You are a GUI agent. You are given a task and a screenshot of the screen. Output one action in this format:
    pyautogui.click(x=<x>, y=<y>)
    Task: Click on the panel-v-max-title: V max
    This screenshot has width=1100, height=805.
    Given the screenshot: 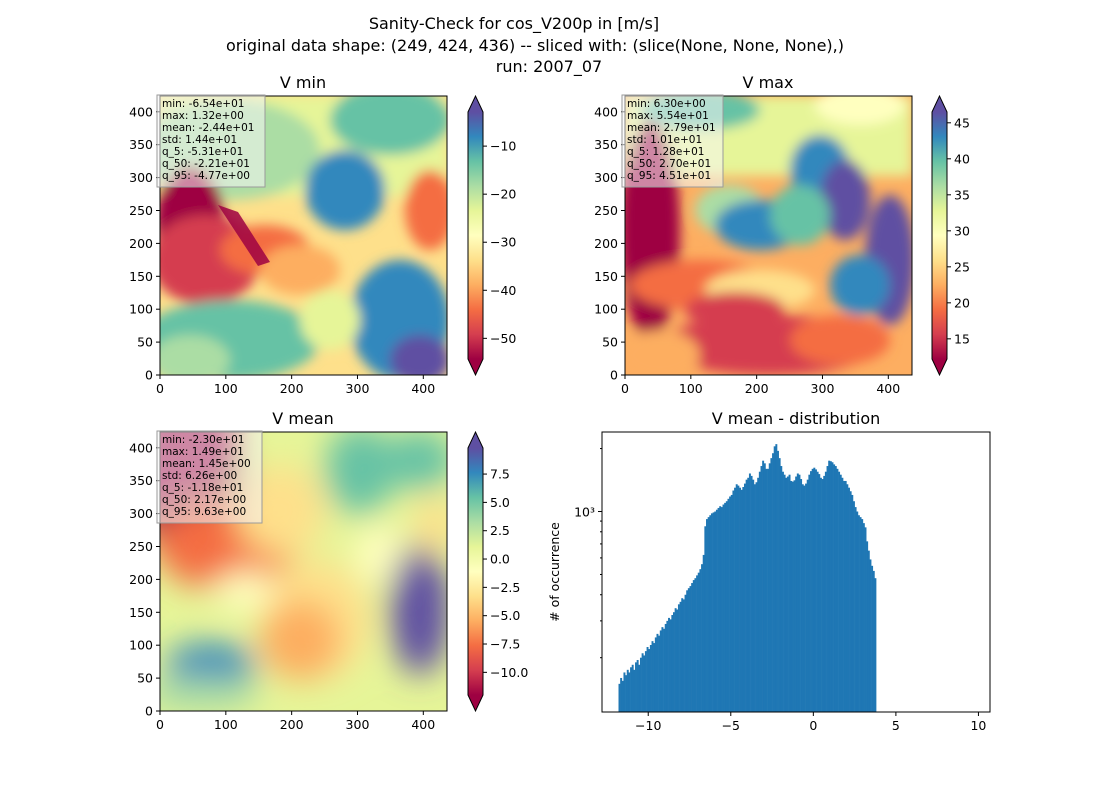 What is the action you would take?
    pyautogui.click(x=768, y=82)
    